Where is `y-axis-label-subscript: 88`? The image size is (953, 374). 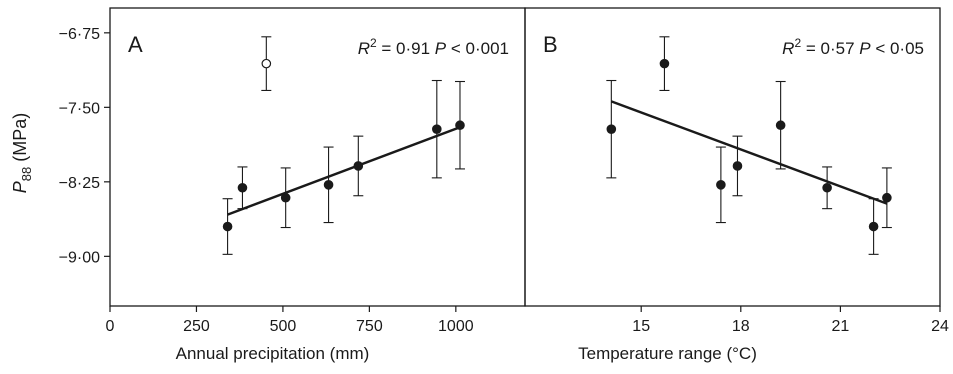
y-axis-label-subscript: 88 is located at coordinates (26, 174).